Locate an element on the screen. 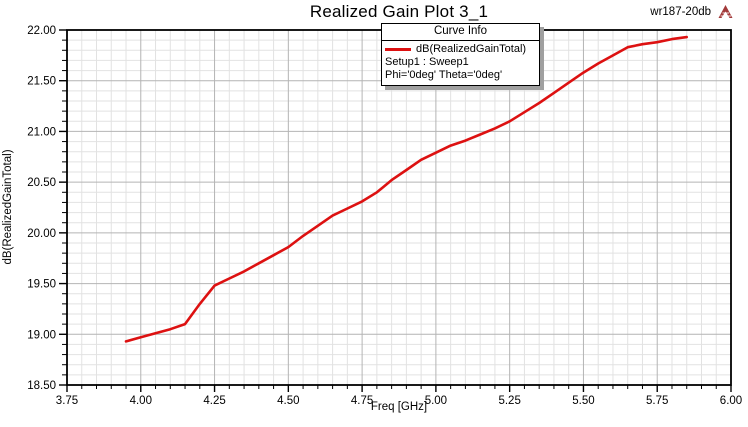 This screenshot has width=748, height=427. x-axis-label: Freq [GHz] is located at coordinates (399, 407).